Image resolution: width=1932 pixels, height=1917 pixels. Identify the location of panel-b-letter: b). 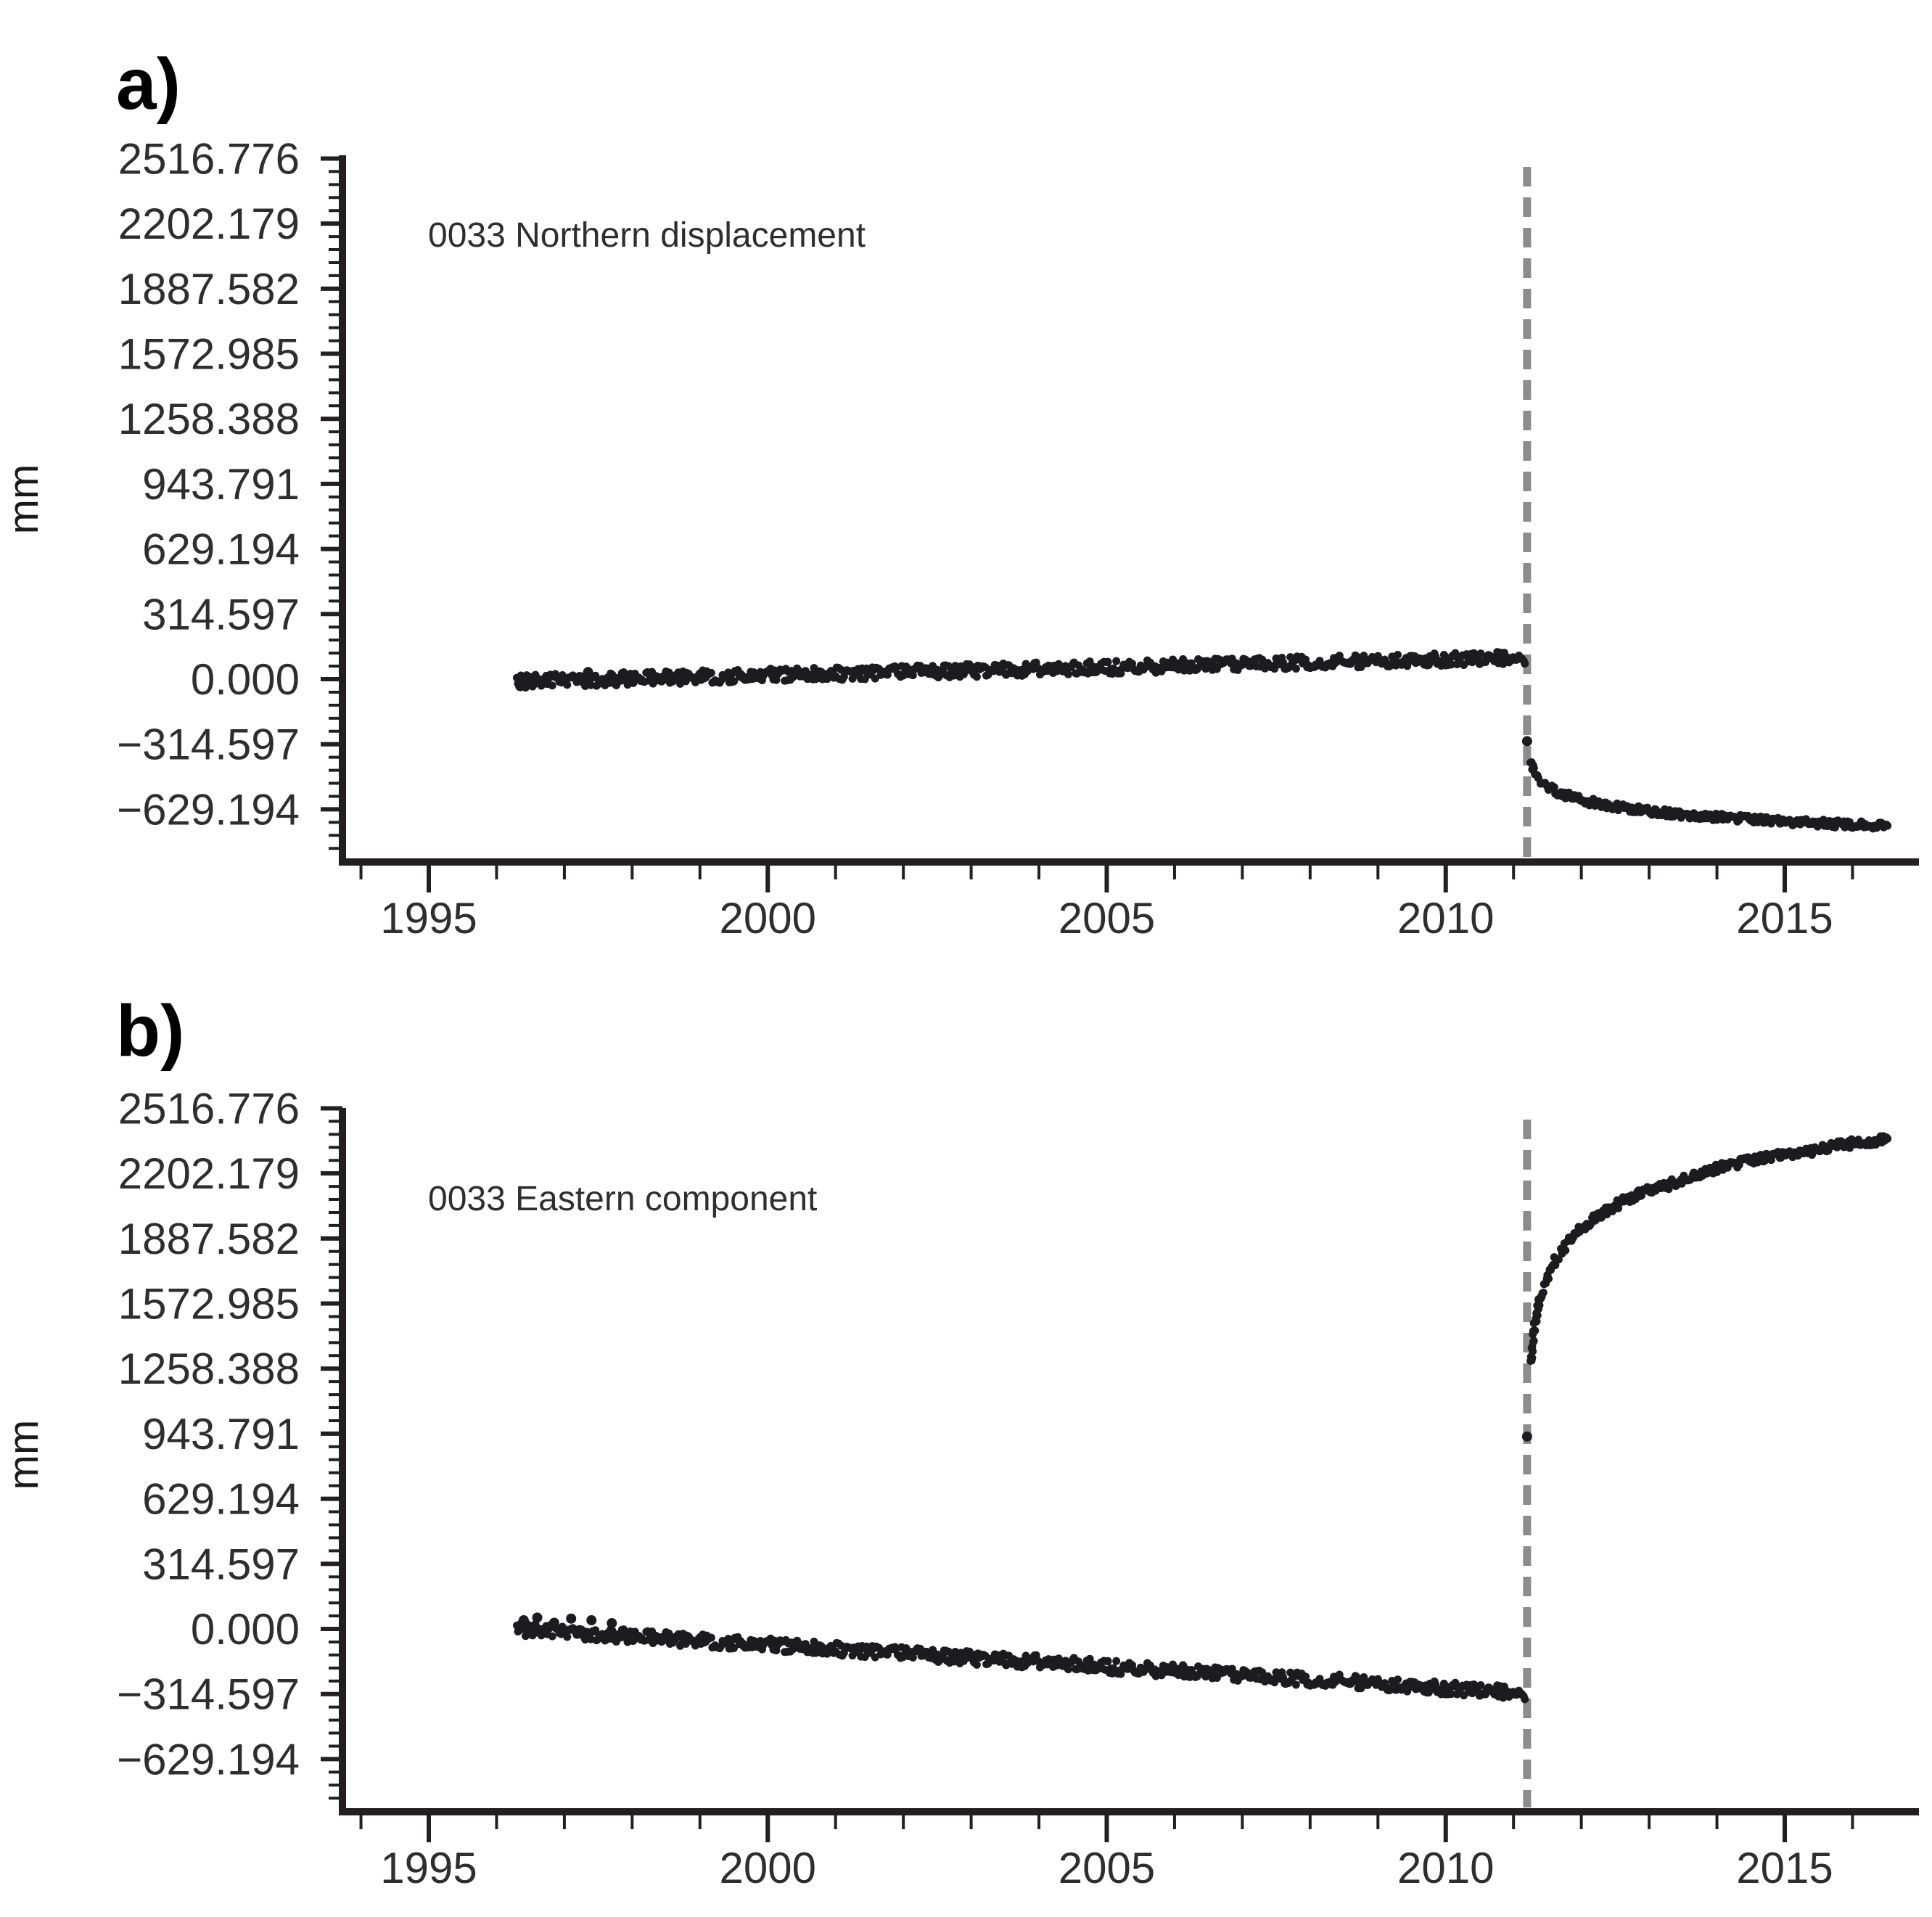
(150, 1031).